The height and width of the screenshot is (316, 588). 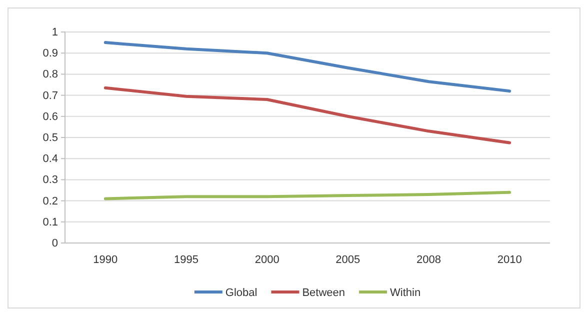 What do you see at coordinates (186, 260) in the screenshot?
I see `x-tick-label: 1995` at bounding box center [186, 260].